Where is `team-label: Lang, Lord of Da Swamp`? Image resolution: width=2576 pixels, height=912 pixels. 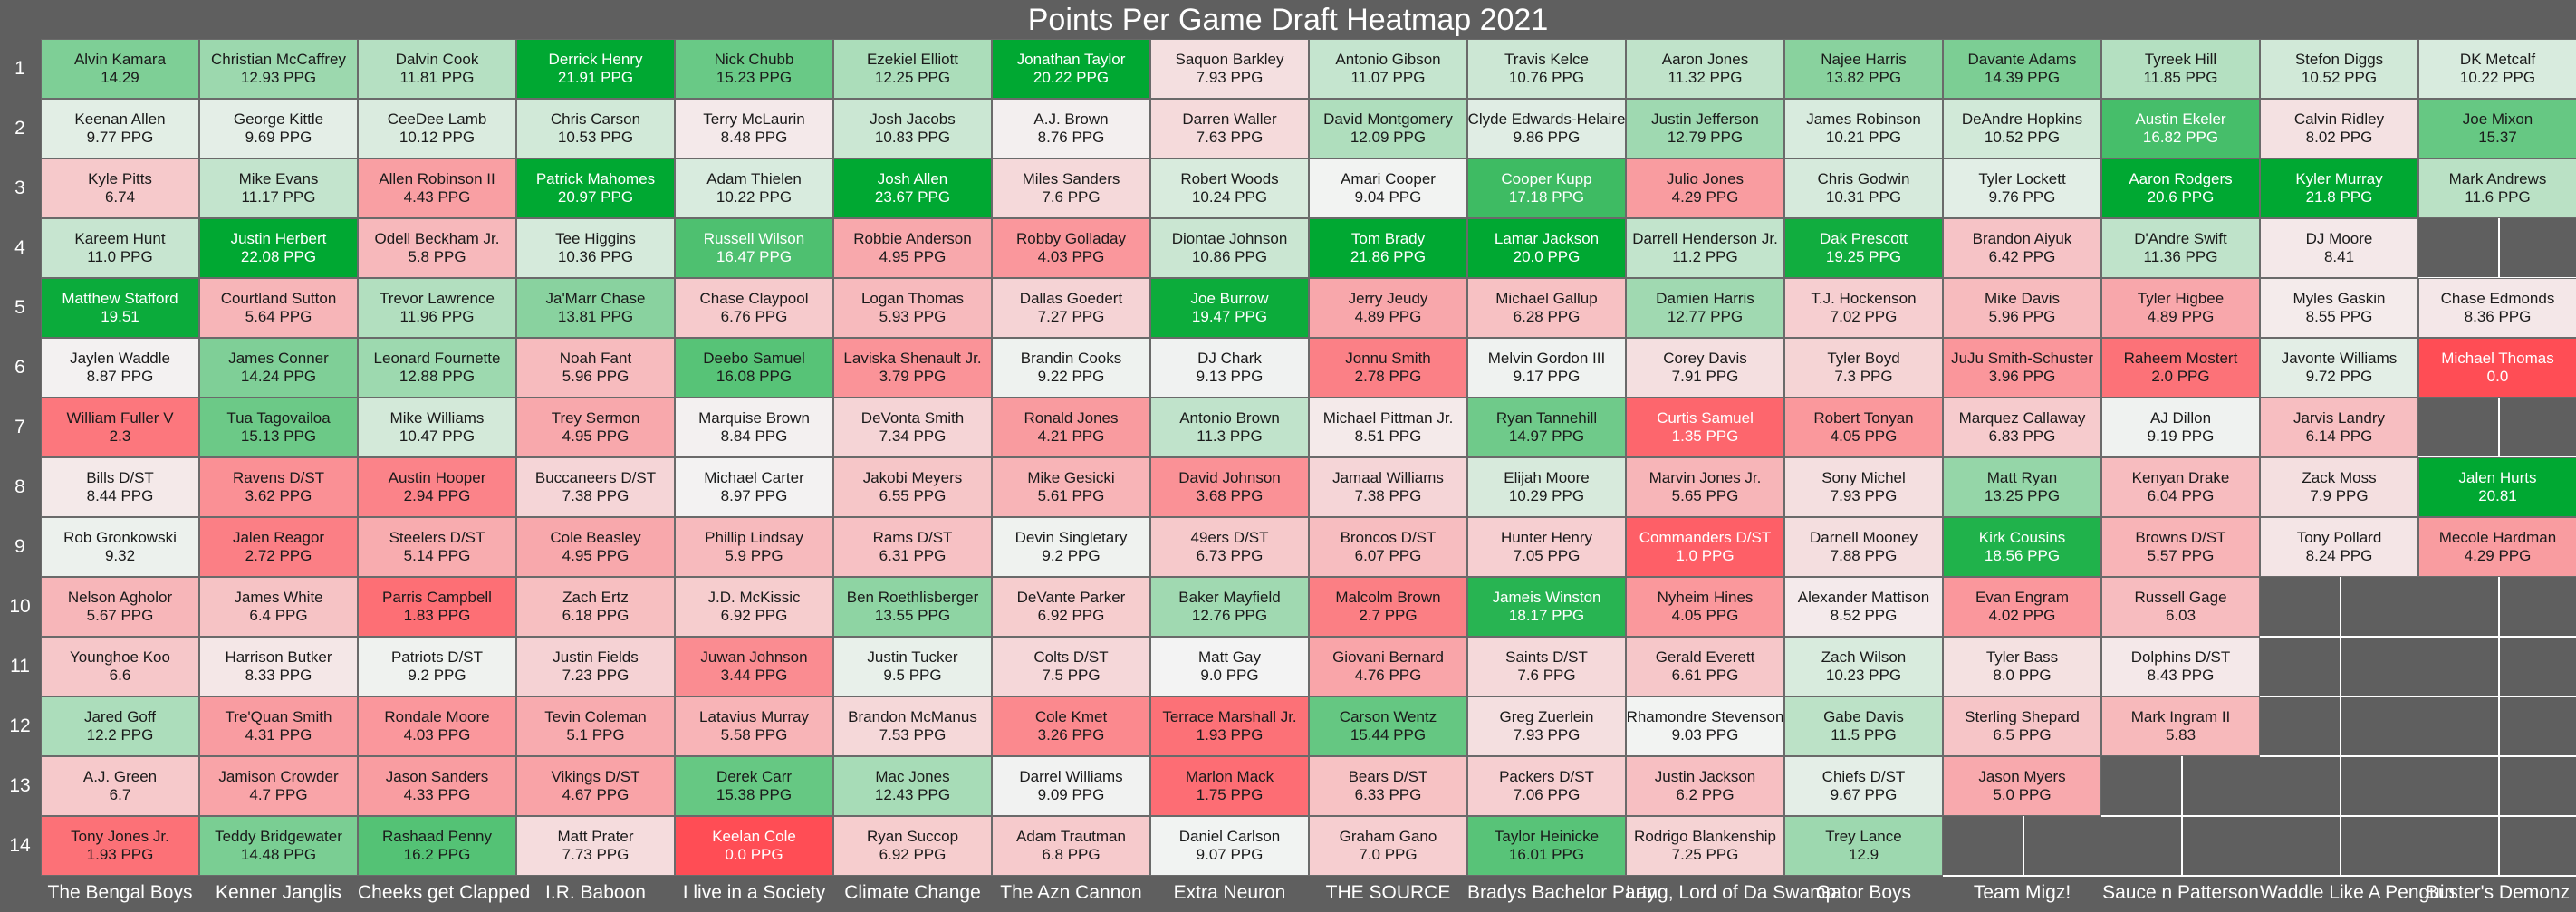 team-label: Lang, Lord of Da Swamp is located at coordinates (1731, 893).